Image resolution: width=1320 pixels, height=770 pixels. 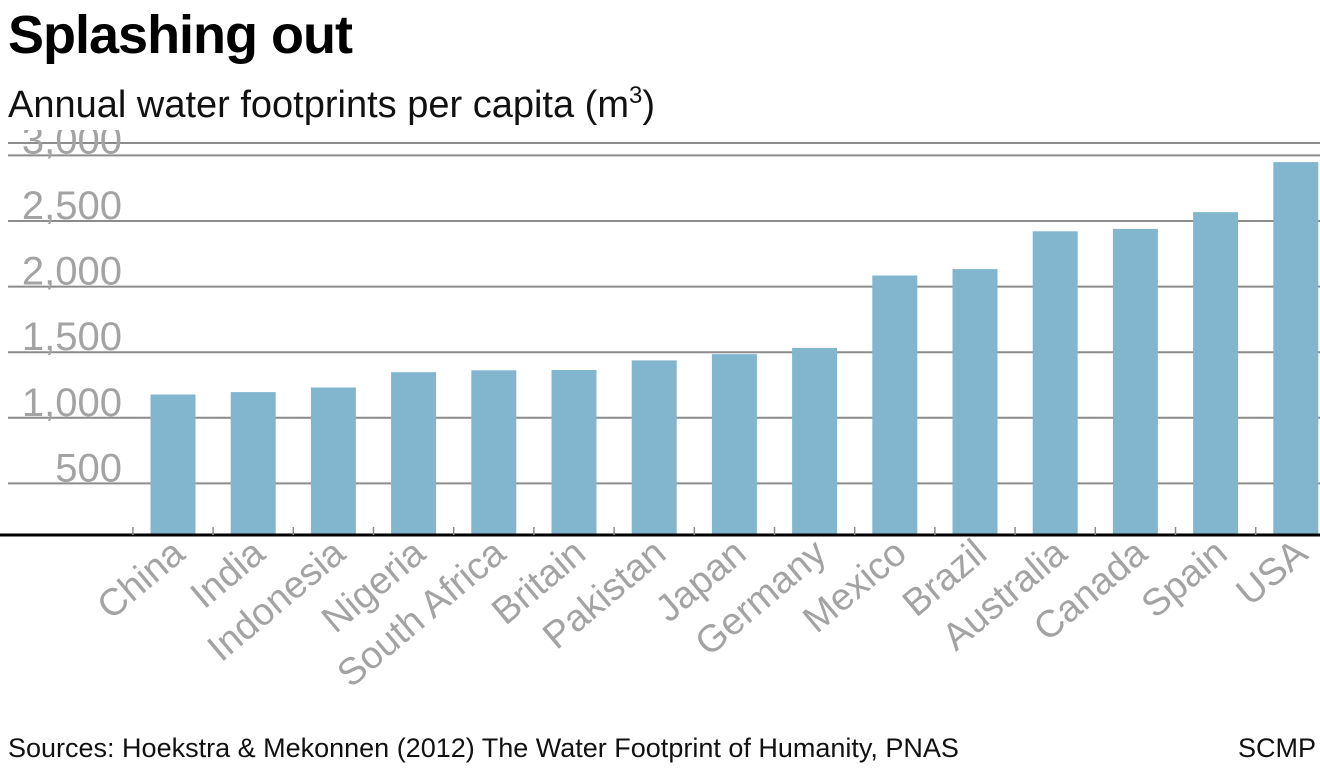 I want to click on bar-mexico, so click(x=895, y=405).